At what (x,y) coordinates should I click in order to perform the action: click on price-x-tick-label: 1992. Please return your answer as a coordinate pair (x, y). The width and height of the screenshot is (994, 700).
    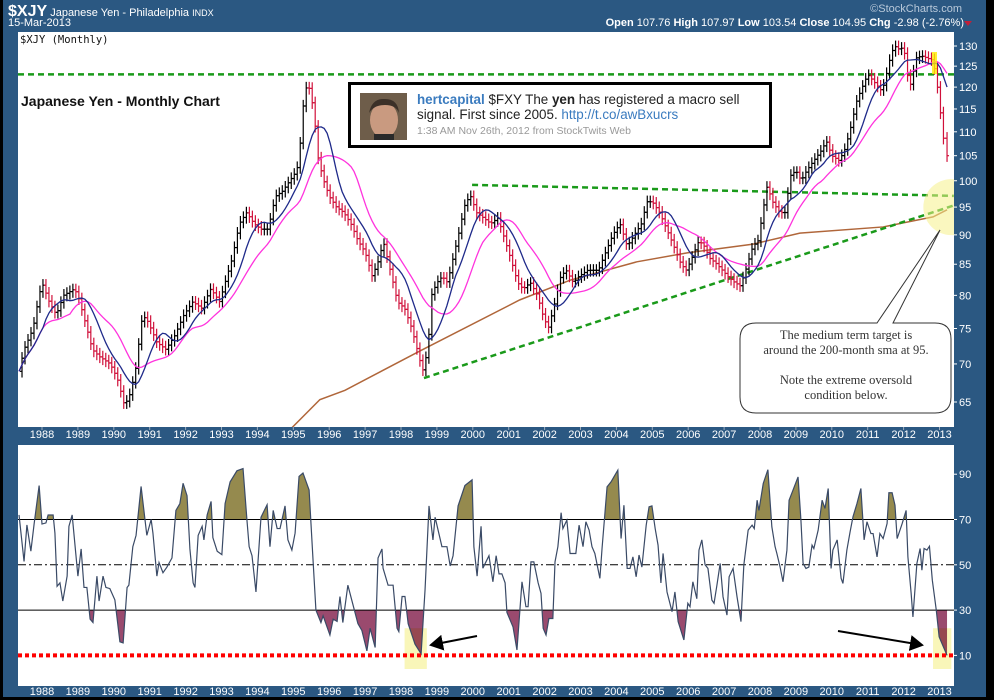
    Looking at the image, I should click on (185, 435).